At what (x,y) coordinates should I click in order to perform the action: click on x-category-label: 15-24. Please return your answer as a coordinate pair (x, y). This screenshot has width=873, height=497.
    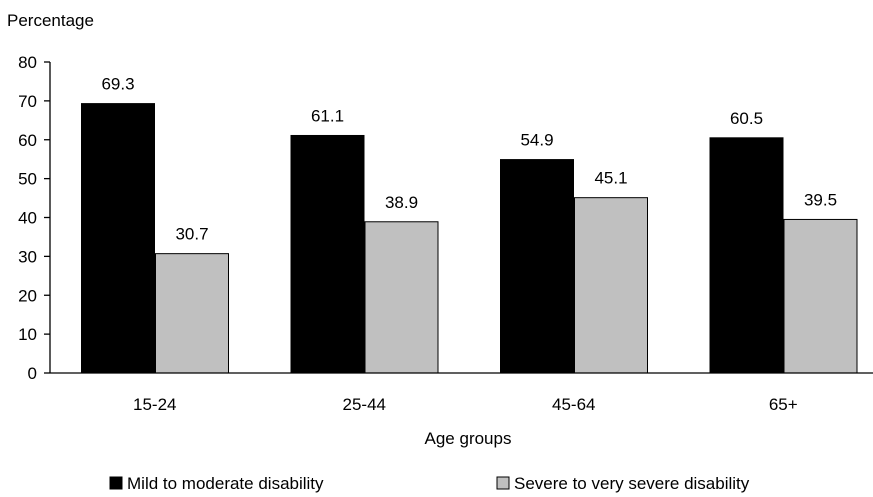
    Looking at the image, I should click on (154, 404).